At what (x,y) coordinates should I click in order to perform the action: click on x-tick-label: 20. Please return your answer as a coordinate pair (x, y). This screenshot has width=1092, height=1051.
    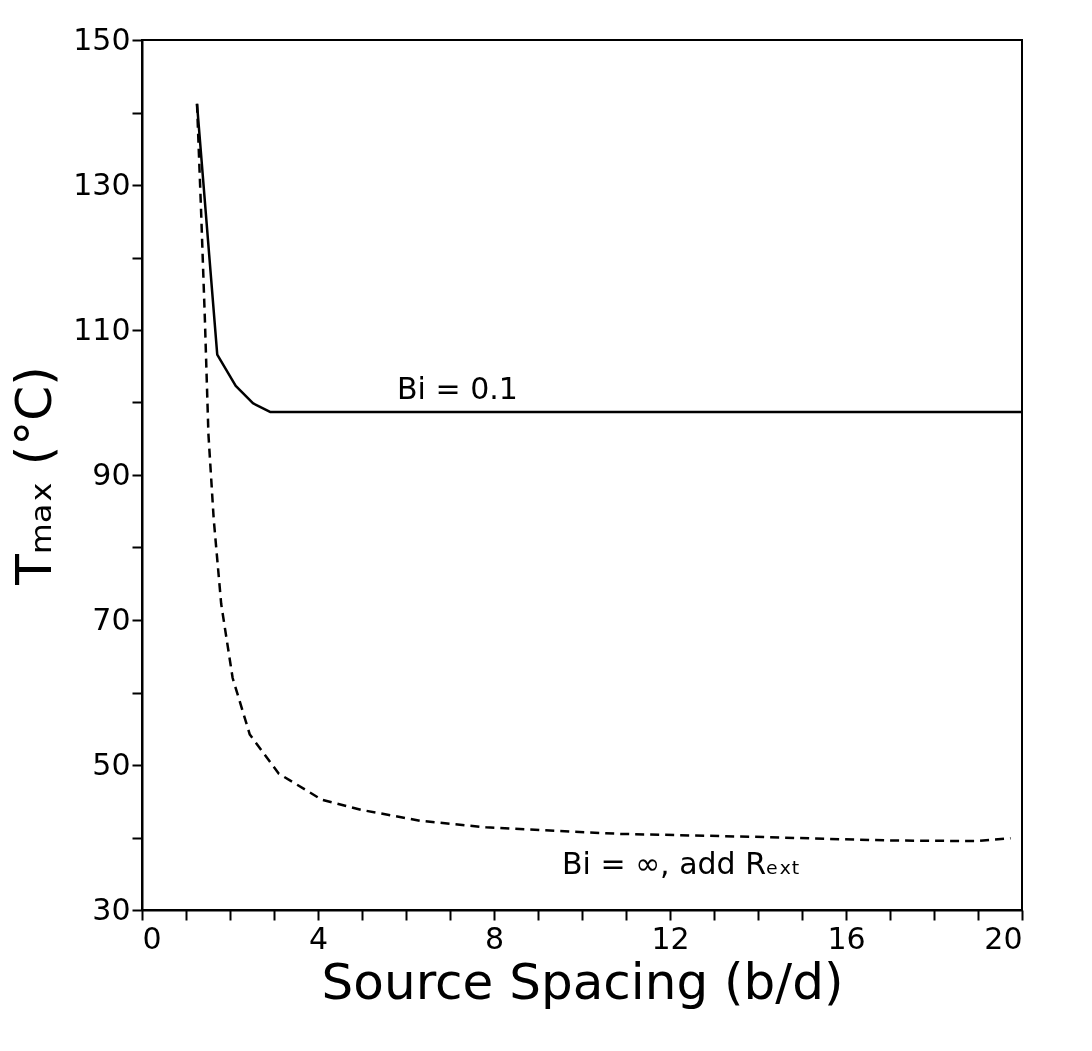
    Looking at the image, I should click on (1003, 938).